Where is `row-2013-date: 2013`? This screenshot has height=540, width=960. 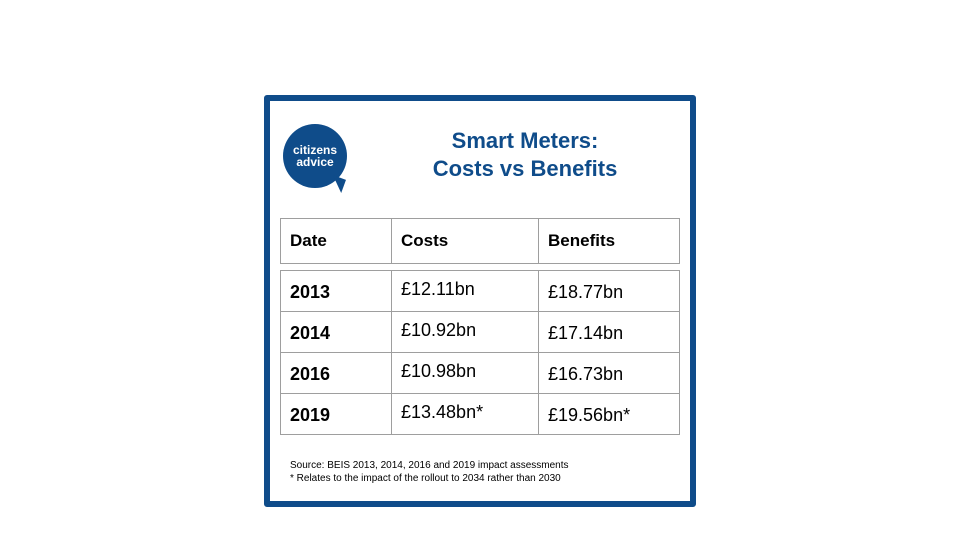
row-2013-date: 2013 is located at coordinates (336, 291).